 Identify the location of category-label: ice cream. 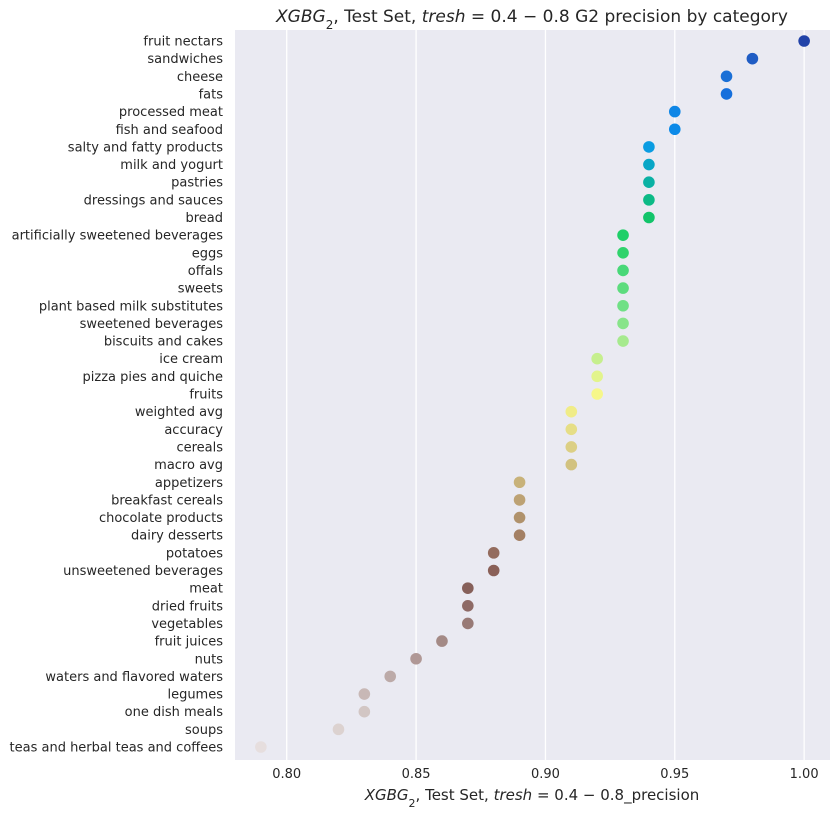
(191, 359).